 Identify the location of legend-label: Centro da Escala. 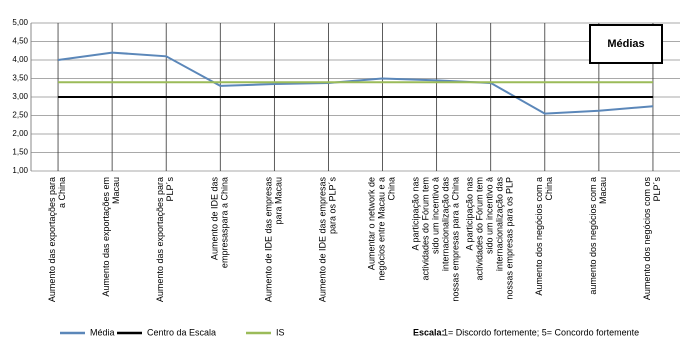
(181, 332).